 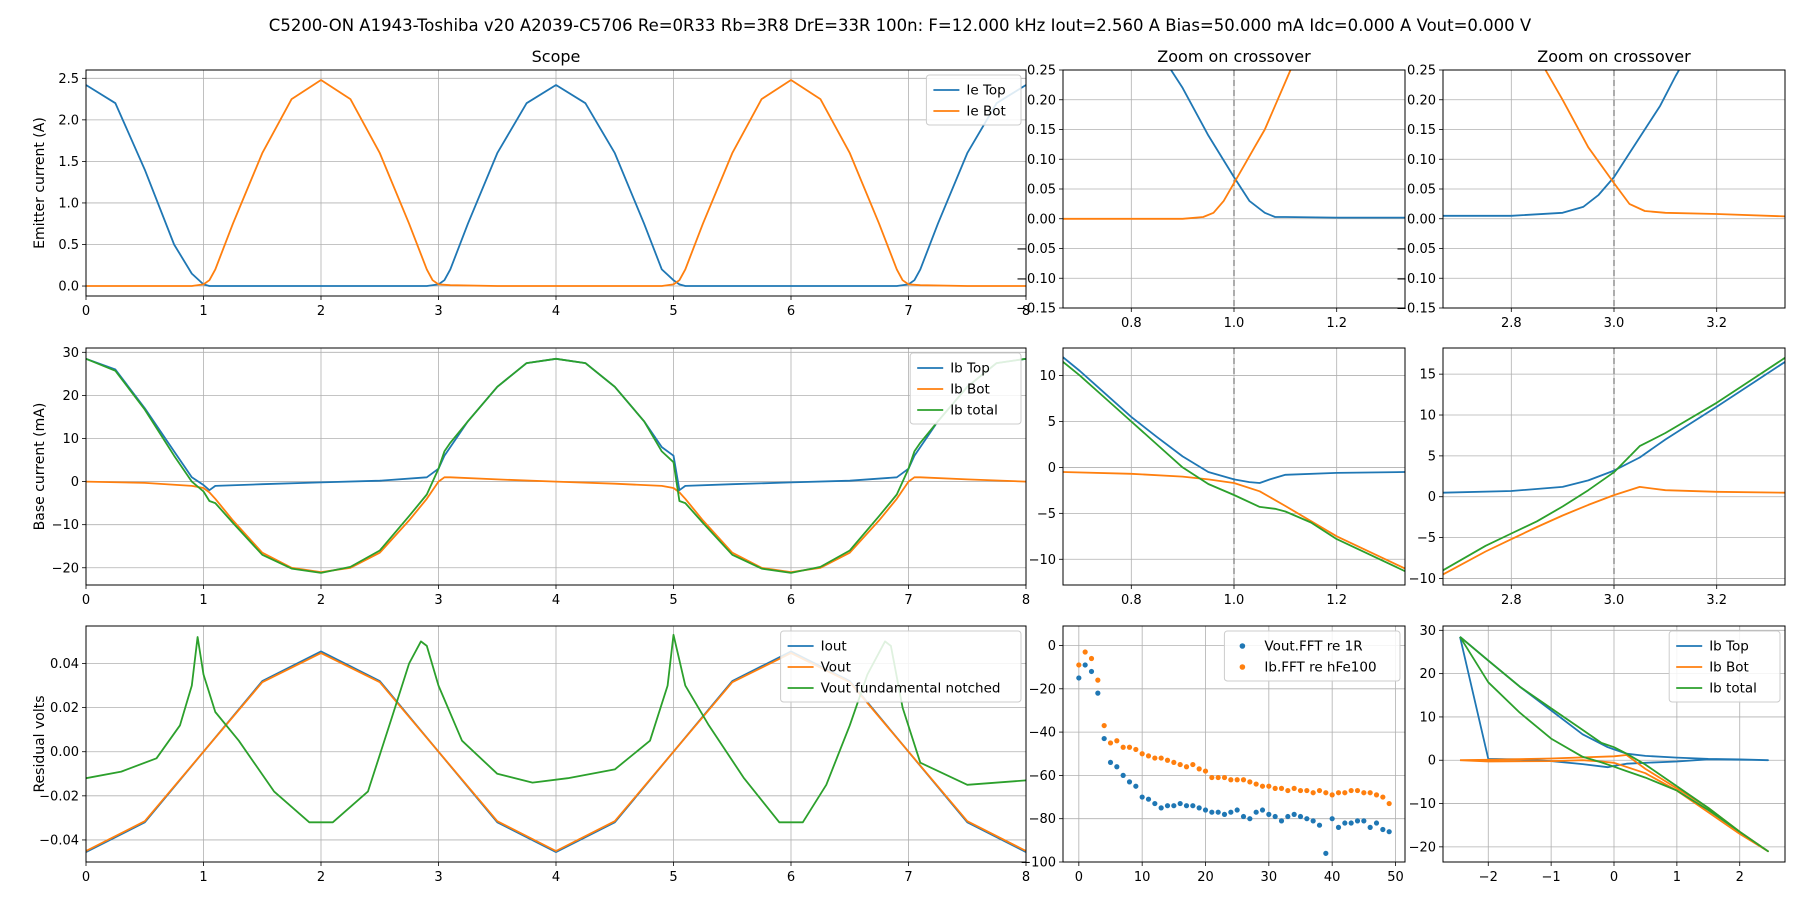 I want to click on y-tick-label: 0.20, so click(x=1041, y=100).